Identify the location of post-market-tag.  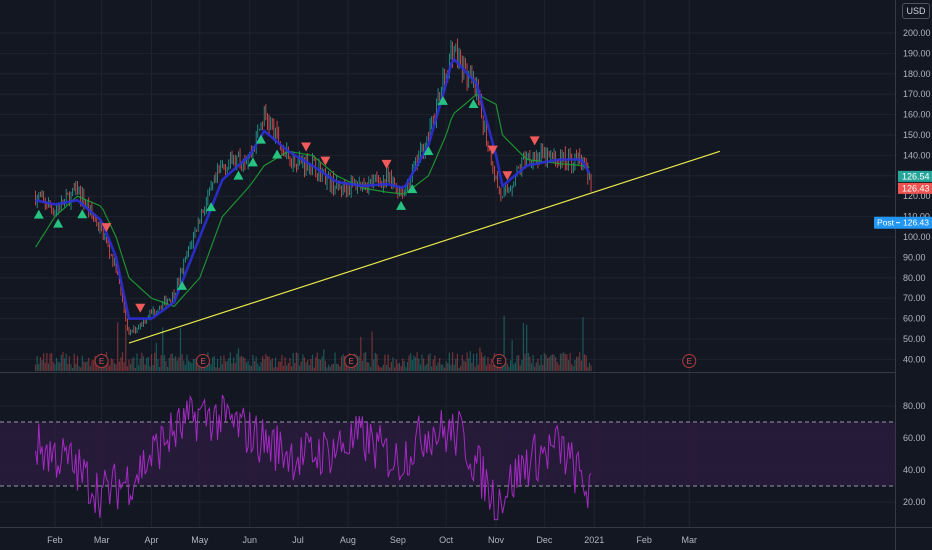
(903, 222).